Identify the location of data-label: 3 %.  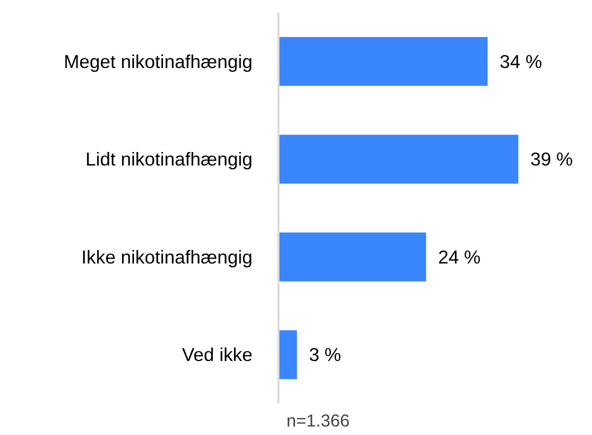
(325, 355).